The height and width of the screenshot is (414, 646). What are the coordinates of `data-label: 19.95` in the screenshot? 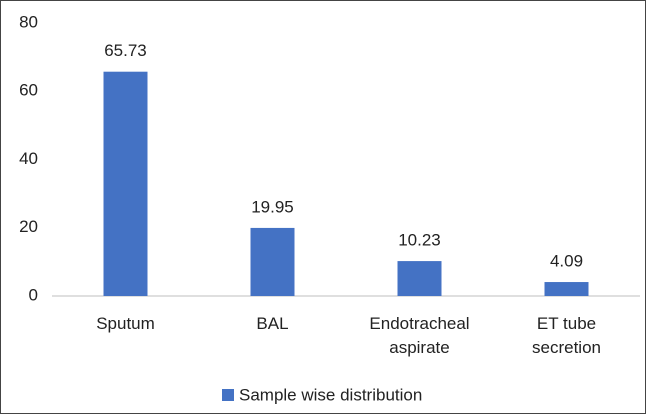 It's located at (272, 206).